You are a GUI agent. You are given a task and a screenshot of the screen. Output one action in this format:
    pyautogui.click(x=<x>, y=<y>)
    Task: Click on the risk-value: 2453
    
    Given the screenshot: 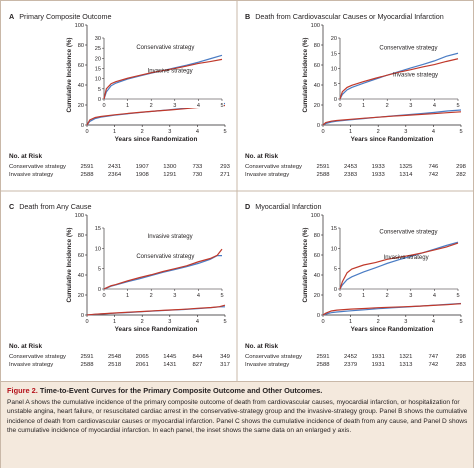 What is the action you would take?
    pyautogui.click(x=351, y=167)
    